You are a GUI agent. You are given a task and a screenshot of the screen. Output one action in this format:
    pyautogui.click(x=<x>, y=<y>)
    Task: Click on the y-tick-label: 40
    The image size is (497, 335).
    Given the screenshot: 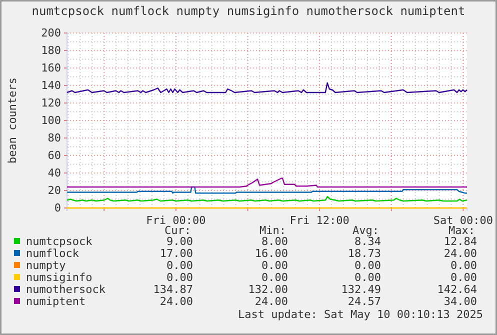 What is the action you would take?
    pyautogui.click(x=54, y=173)
    